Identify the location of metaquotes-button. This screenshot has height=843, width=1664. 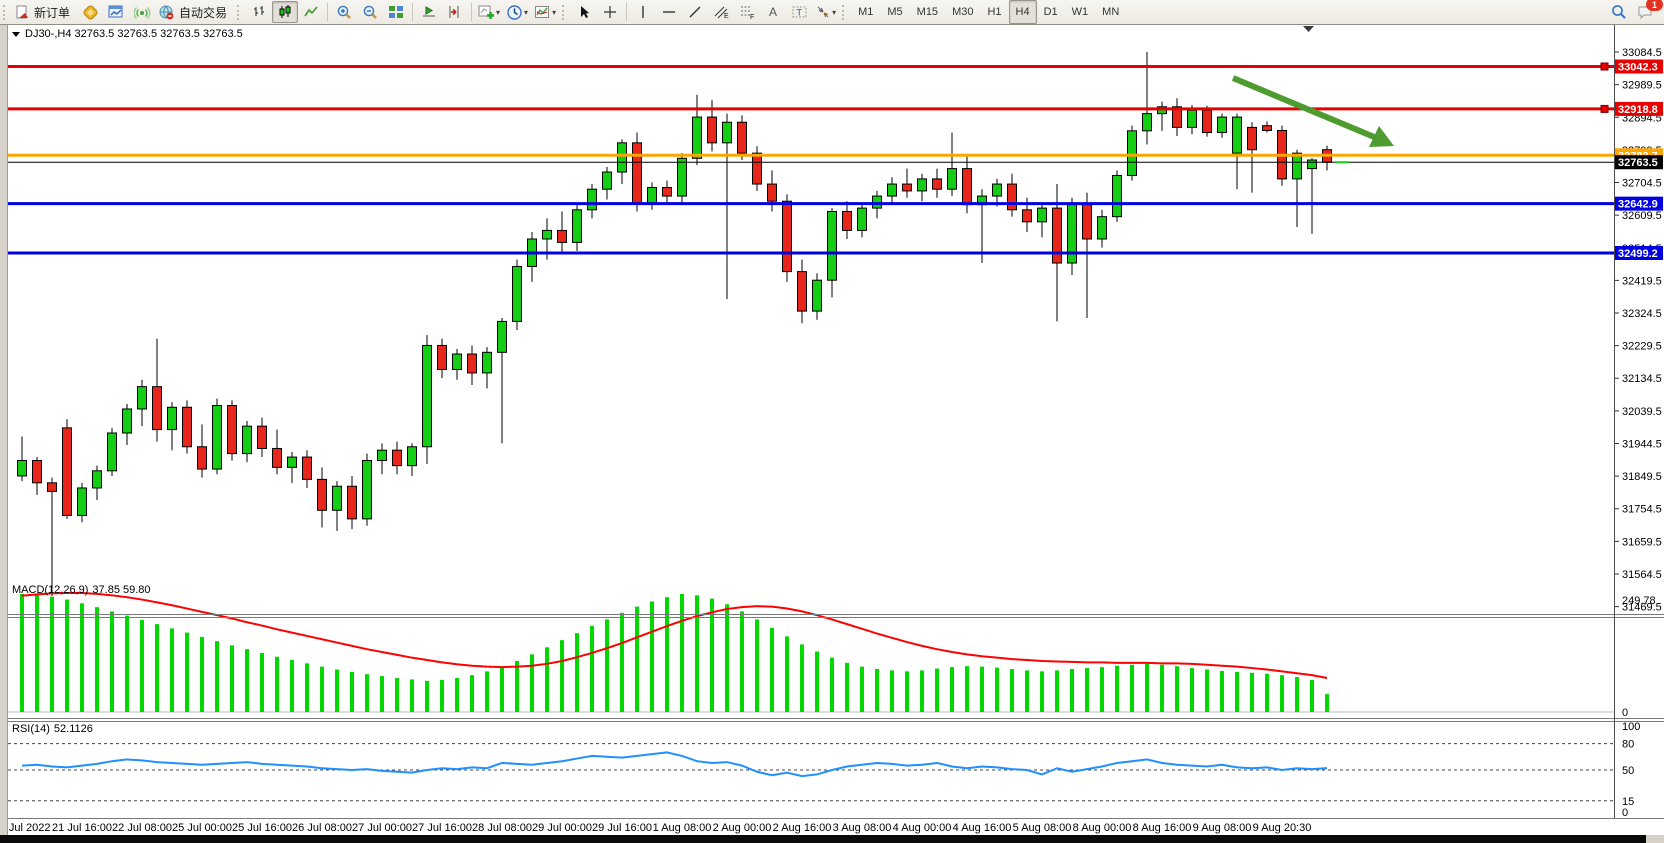
(90, 12).